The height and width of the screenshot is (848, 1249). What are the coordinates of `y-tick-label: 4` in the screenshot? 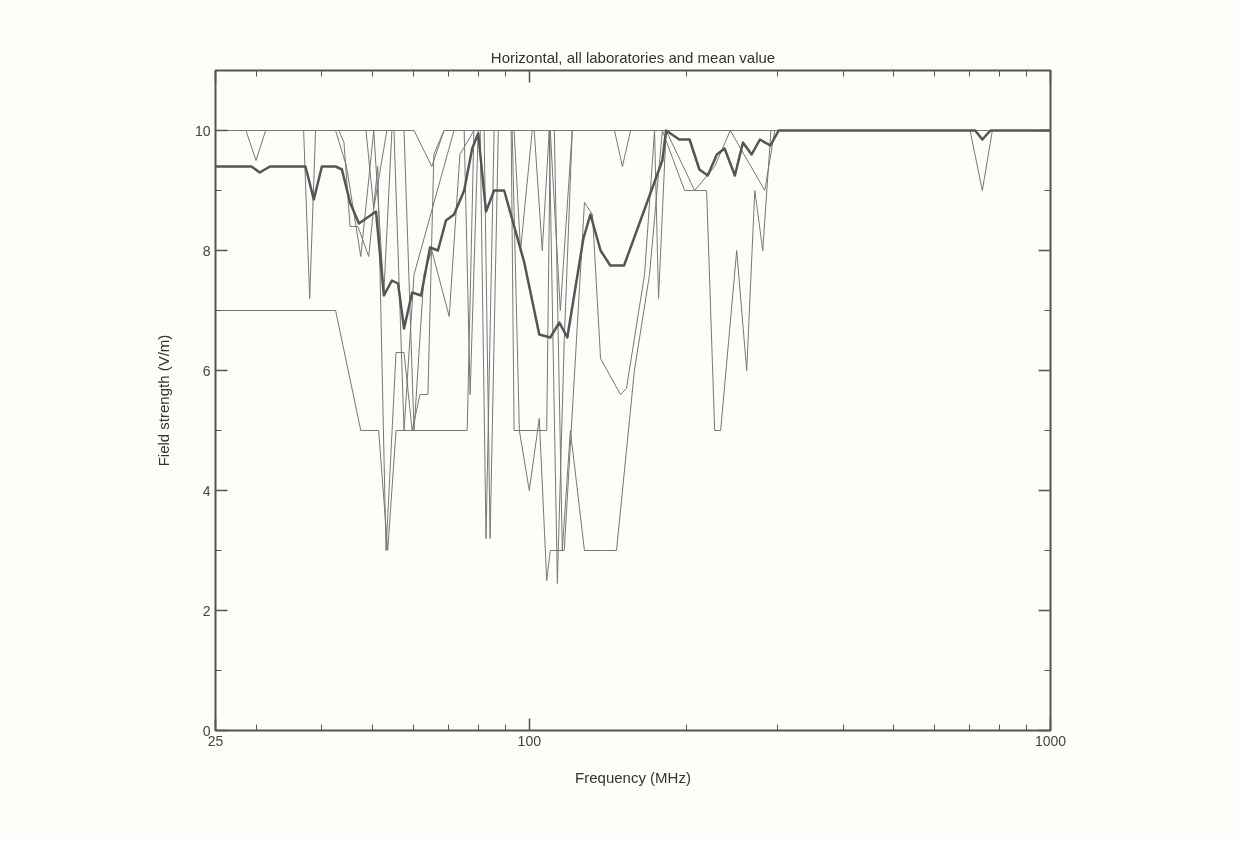 It's located at (206, 490).